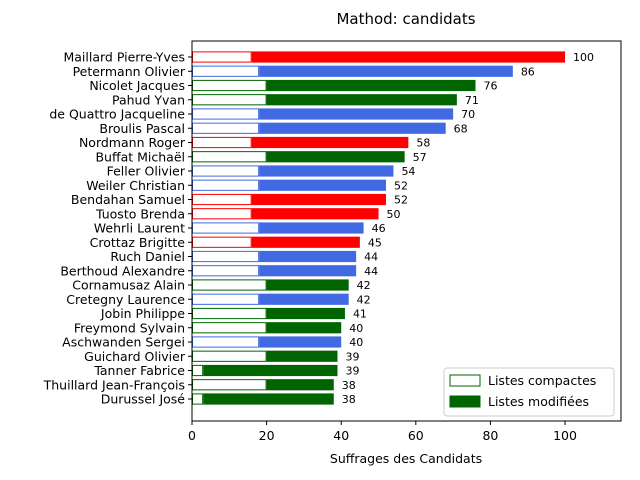 Image resolution: width=640 pixels, height=480 pixels. I want to click on y-tick-label-row-21: Guichard Olivier, so click(135, 356).